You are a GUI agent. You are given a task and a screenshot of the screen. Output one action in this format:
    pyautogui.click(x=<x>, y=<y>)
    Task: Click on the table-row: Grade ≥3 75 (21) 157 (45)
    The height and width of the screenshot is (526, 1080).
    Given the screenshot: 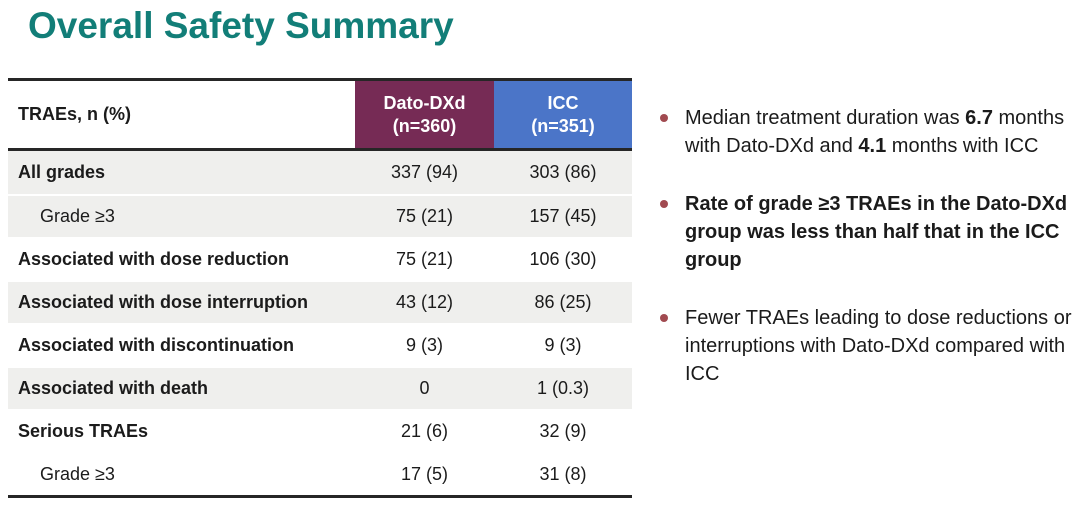 What is the action you would take?
    pyautogui.click(x=320, y=215)
    